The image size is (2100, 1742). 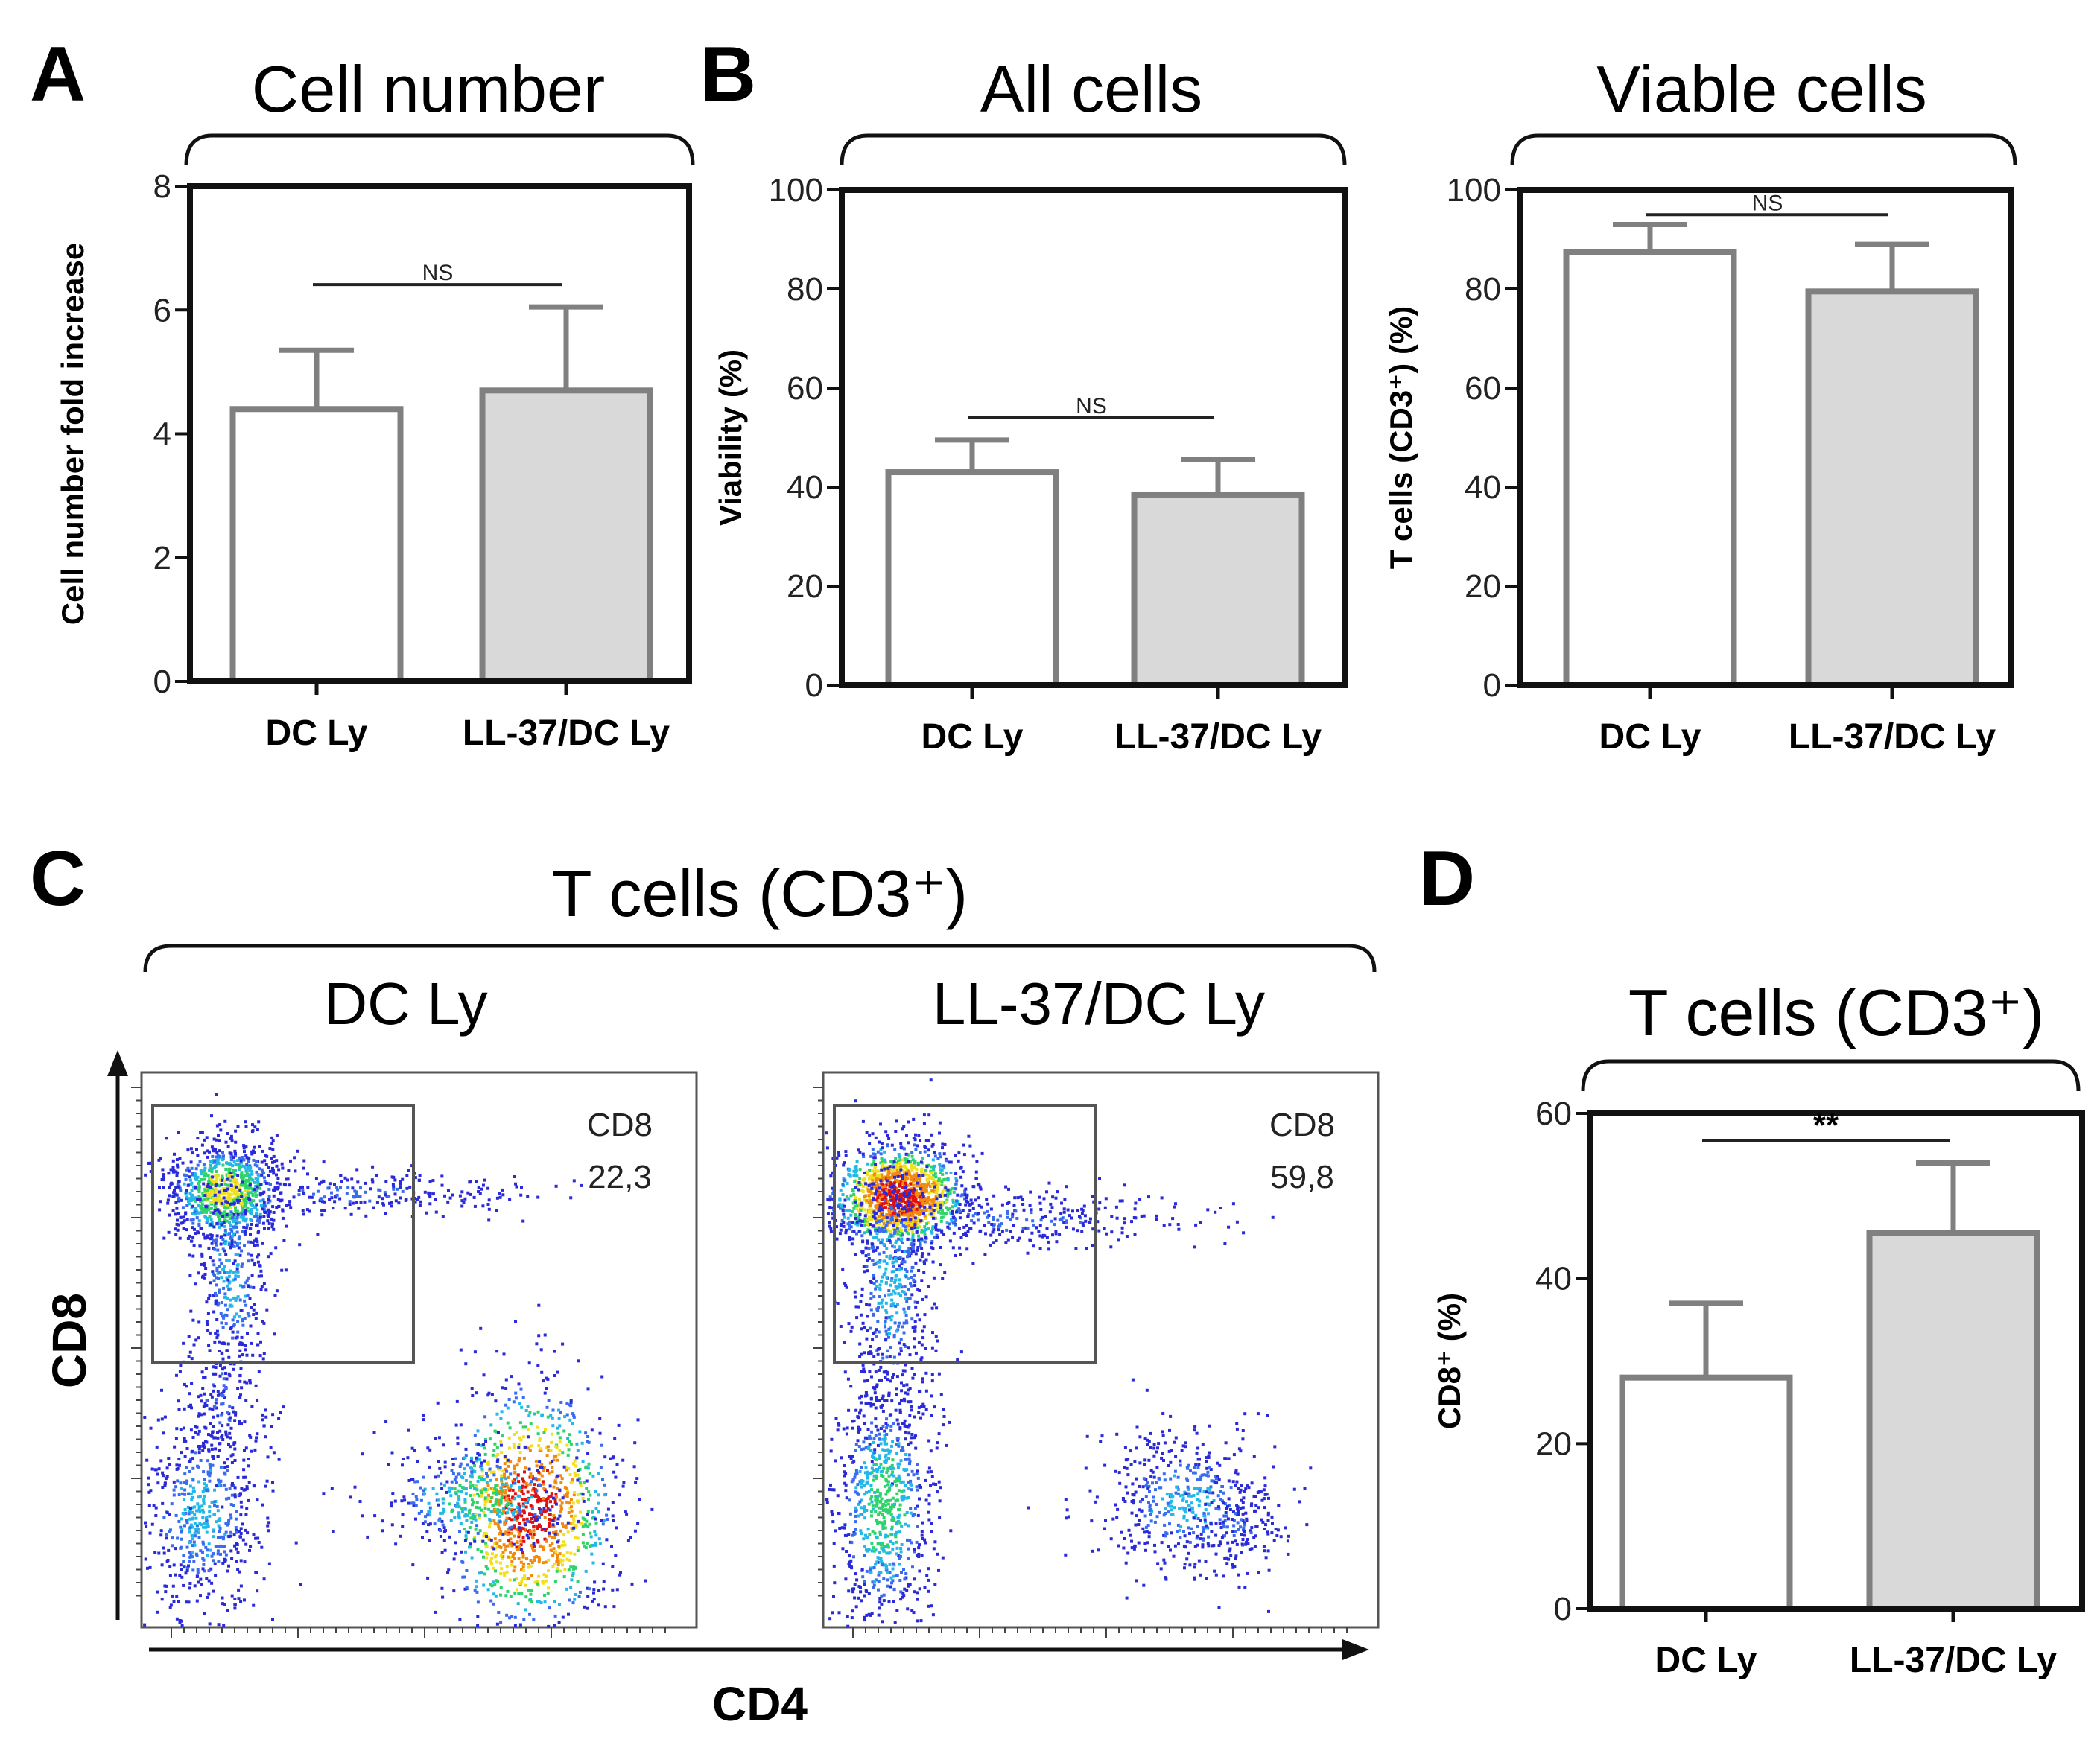 I want to click on significance-label: NS, so click(x=1767, y=203).